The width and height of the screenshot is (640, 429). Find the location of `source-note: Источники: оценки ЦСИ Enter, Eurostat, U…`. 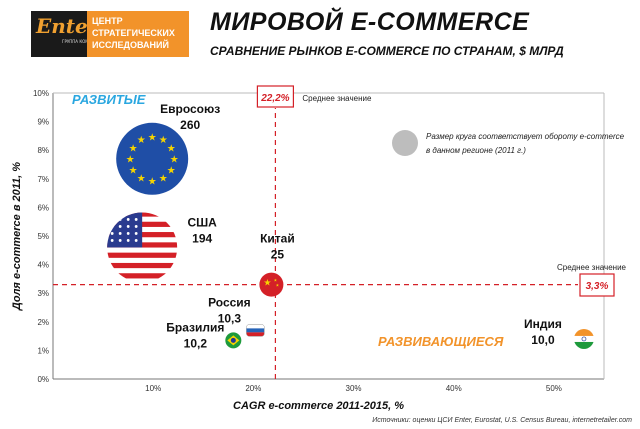

source-note: Источники: оценки ЦСИ Enter, Eurostat, U… is located at coordinates (502, 420).